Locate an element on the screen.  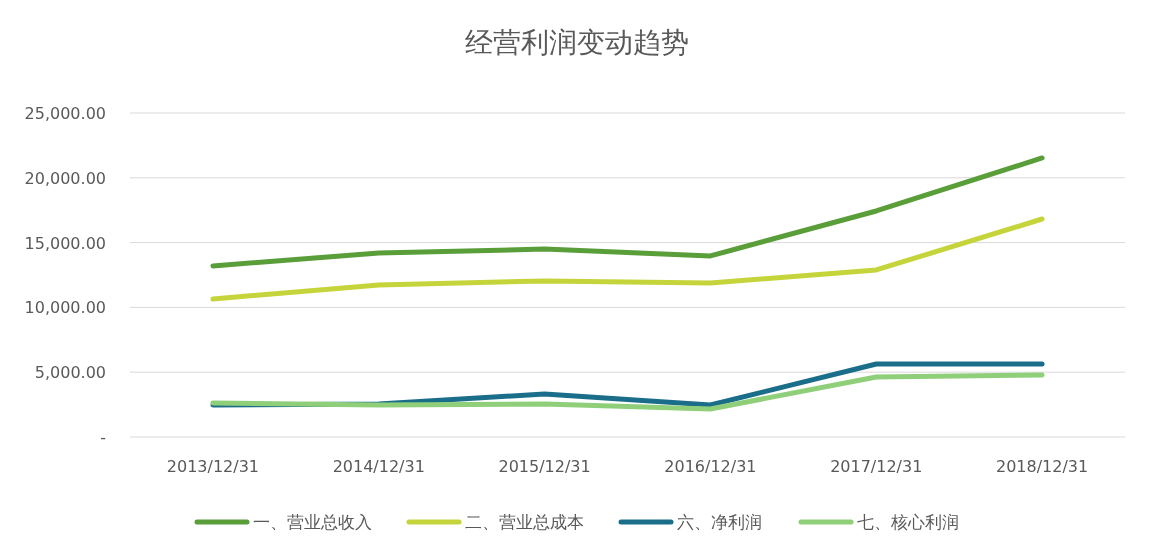
x-tick-label: 2016/12/31 is located at coordinates (710, 466).